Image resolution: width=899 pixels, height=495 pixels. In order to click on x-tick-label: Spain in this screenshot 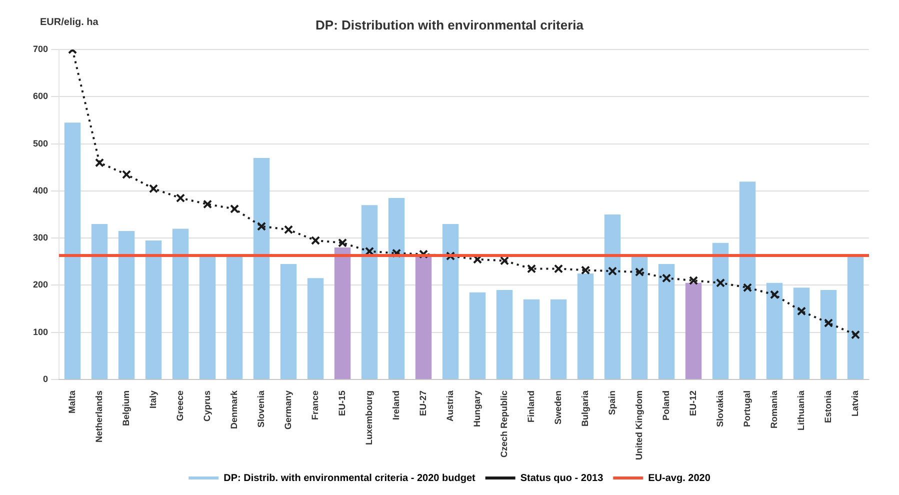, I will do `click(611, 403)`.